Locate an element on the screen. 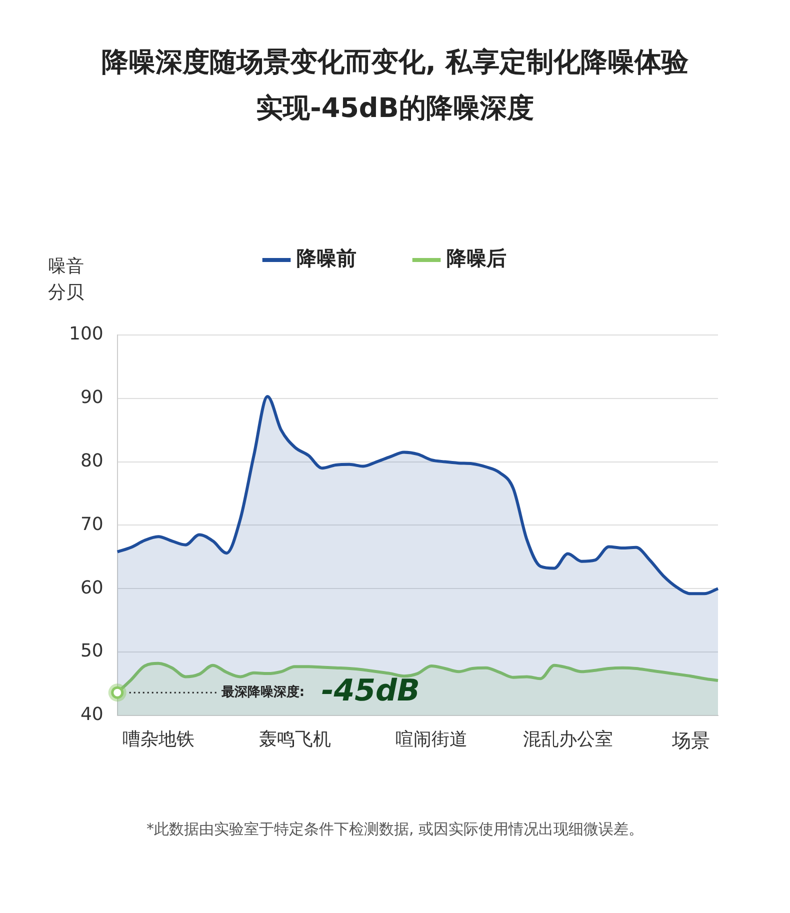 The width and height of the screenshot is (790, 913). text: *此数据由实验室于特定条件下检测数据, 或因实际使用情况出现细微误差。 is located at coordinates (395, 829).